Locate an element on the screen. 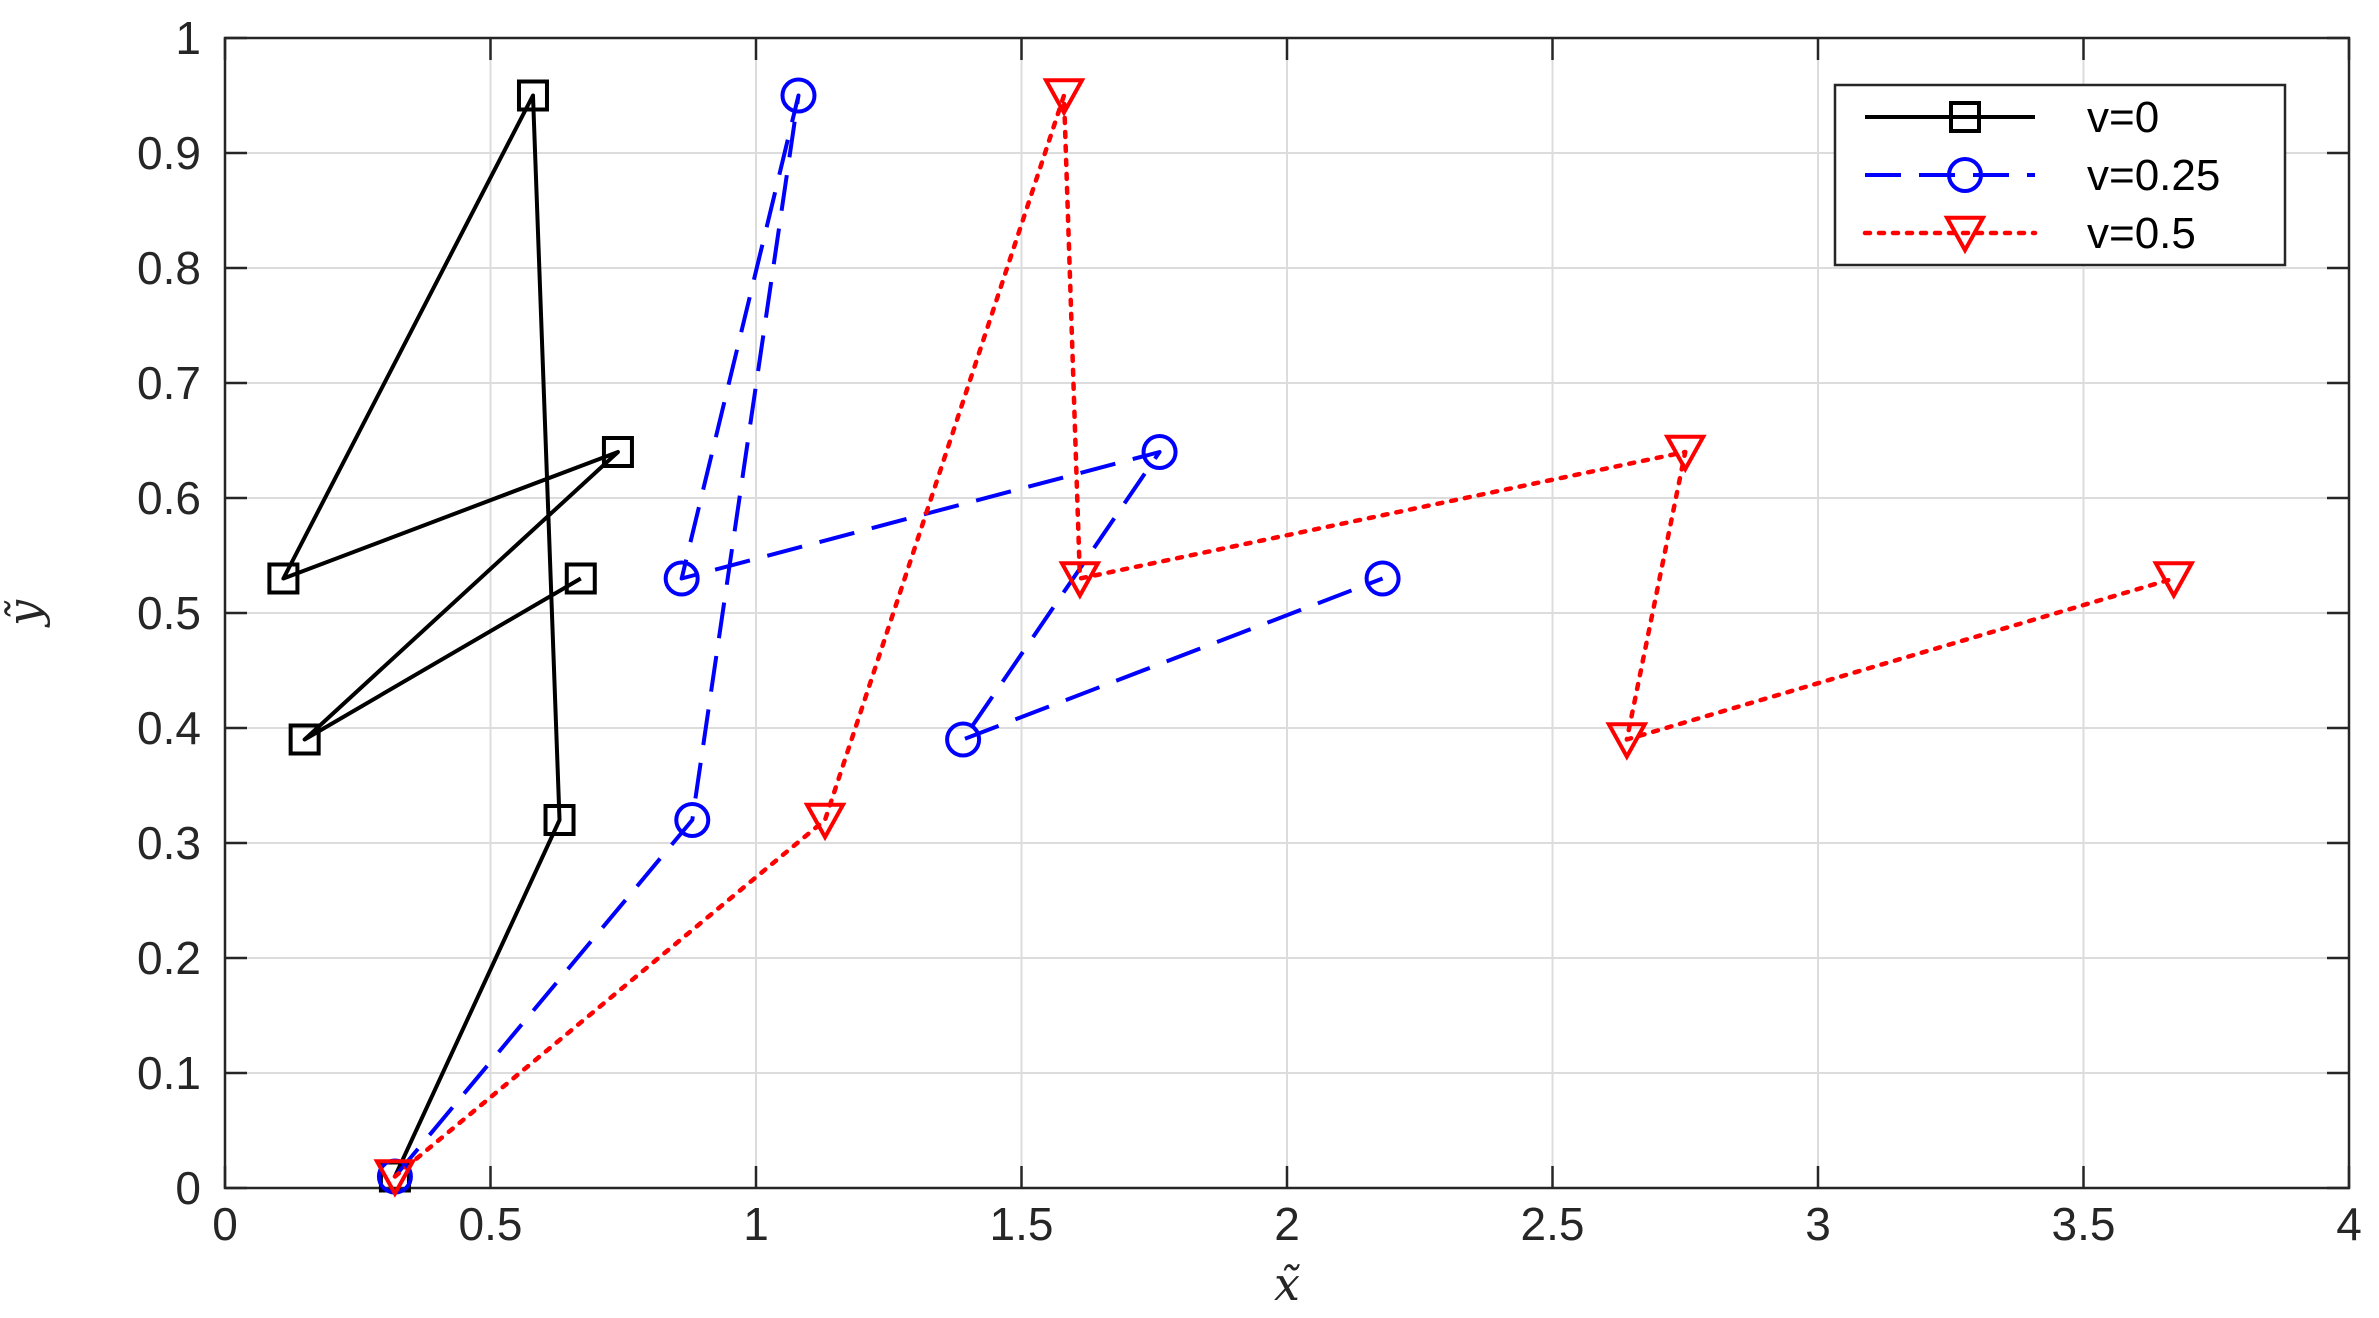 This screenshot has height=1318, width=2379. legend-label-1: v=0.25 is located at coordinates (2153, 175).